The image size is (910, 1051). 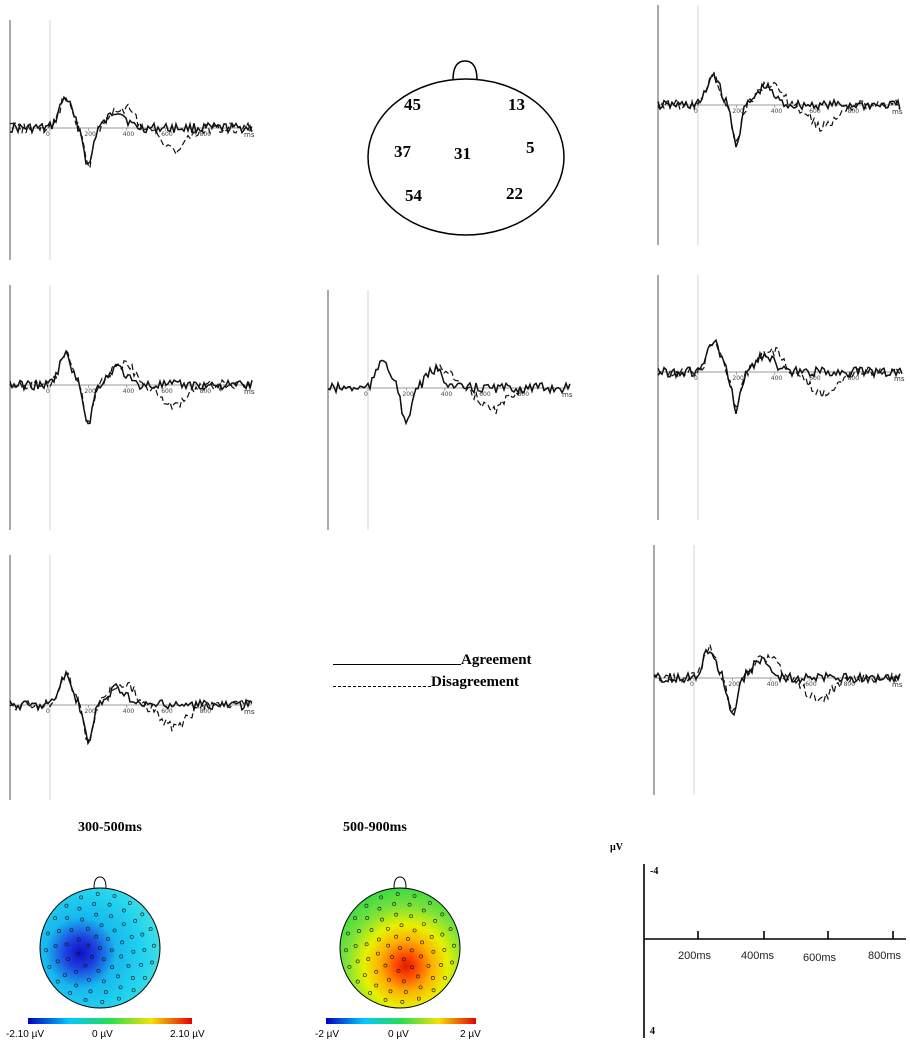 I want to click on erp-panel-31: 0 200 400 600 800 ms, so click(x=450, y=412).